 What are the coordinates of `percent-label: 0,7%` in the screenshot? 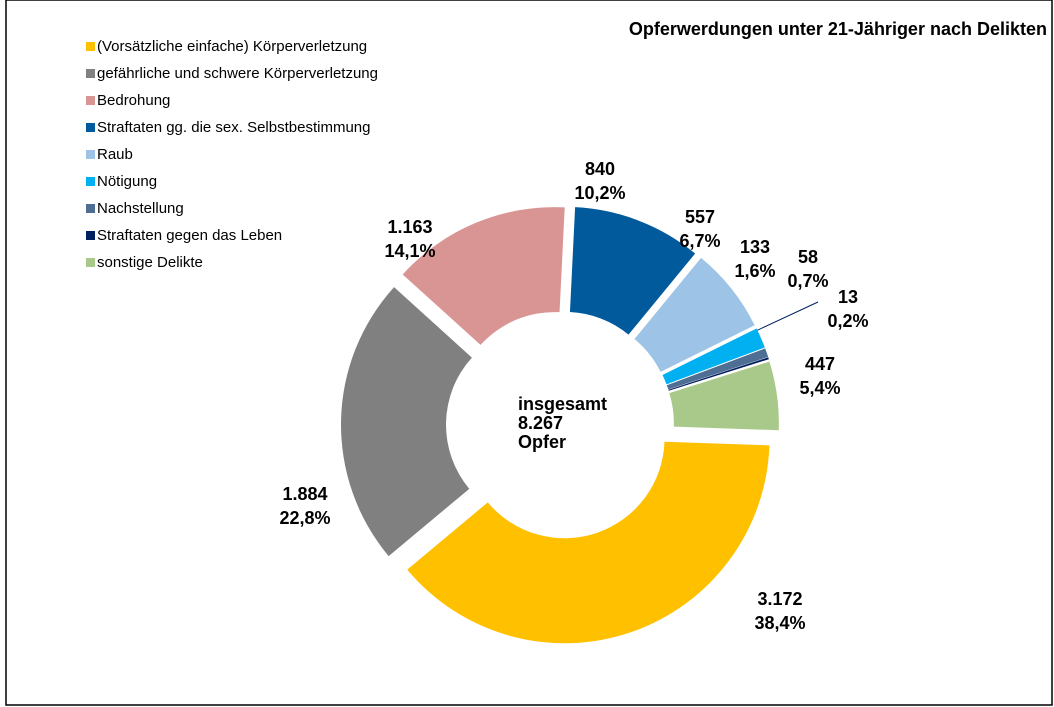 It's located at (807, 281).